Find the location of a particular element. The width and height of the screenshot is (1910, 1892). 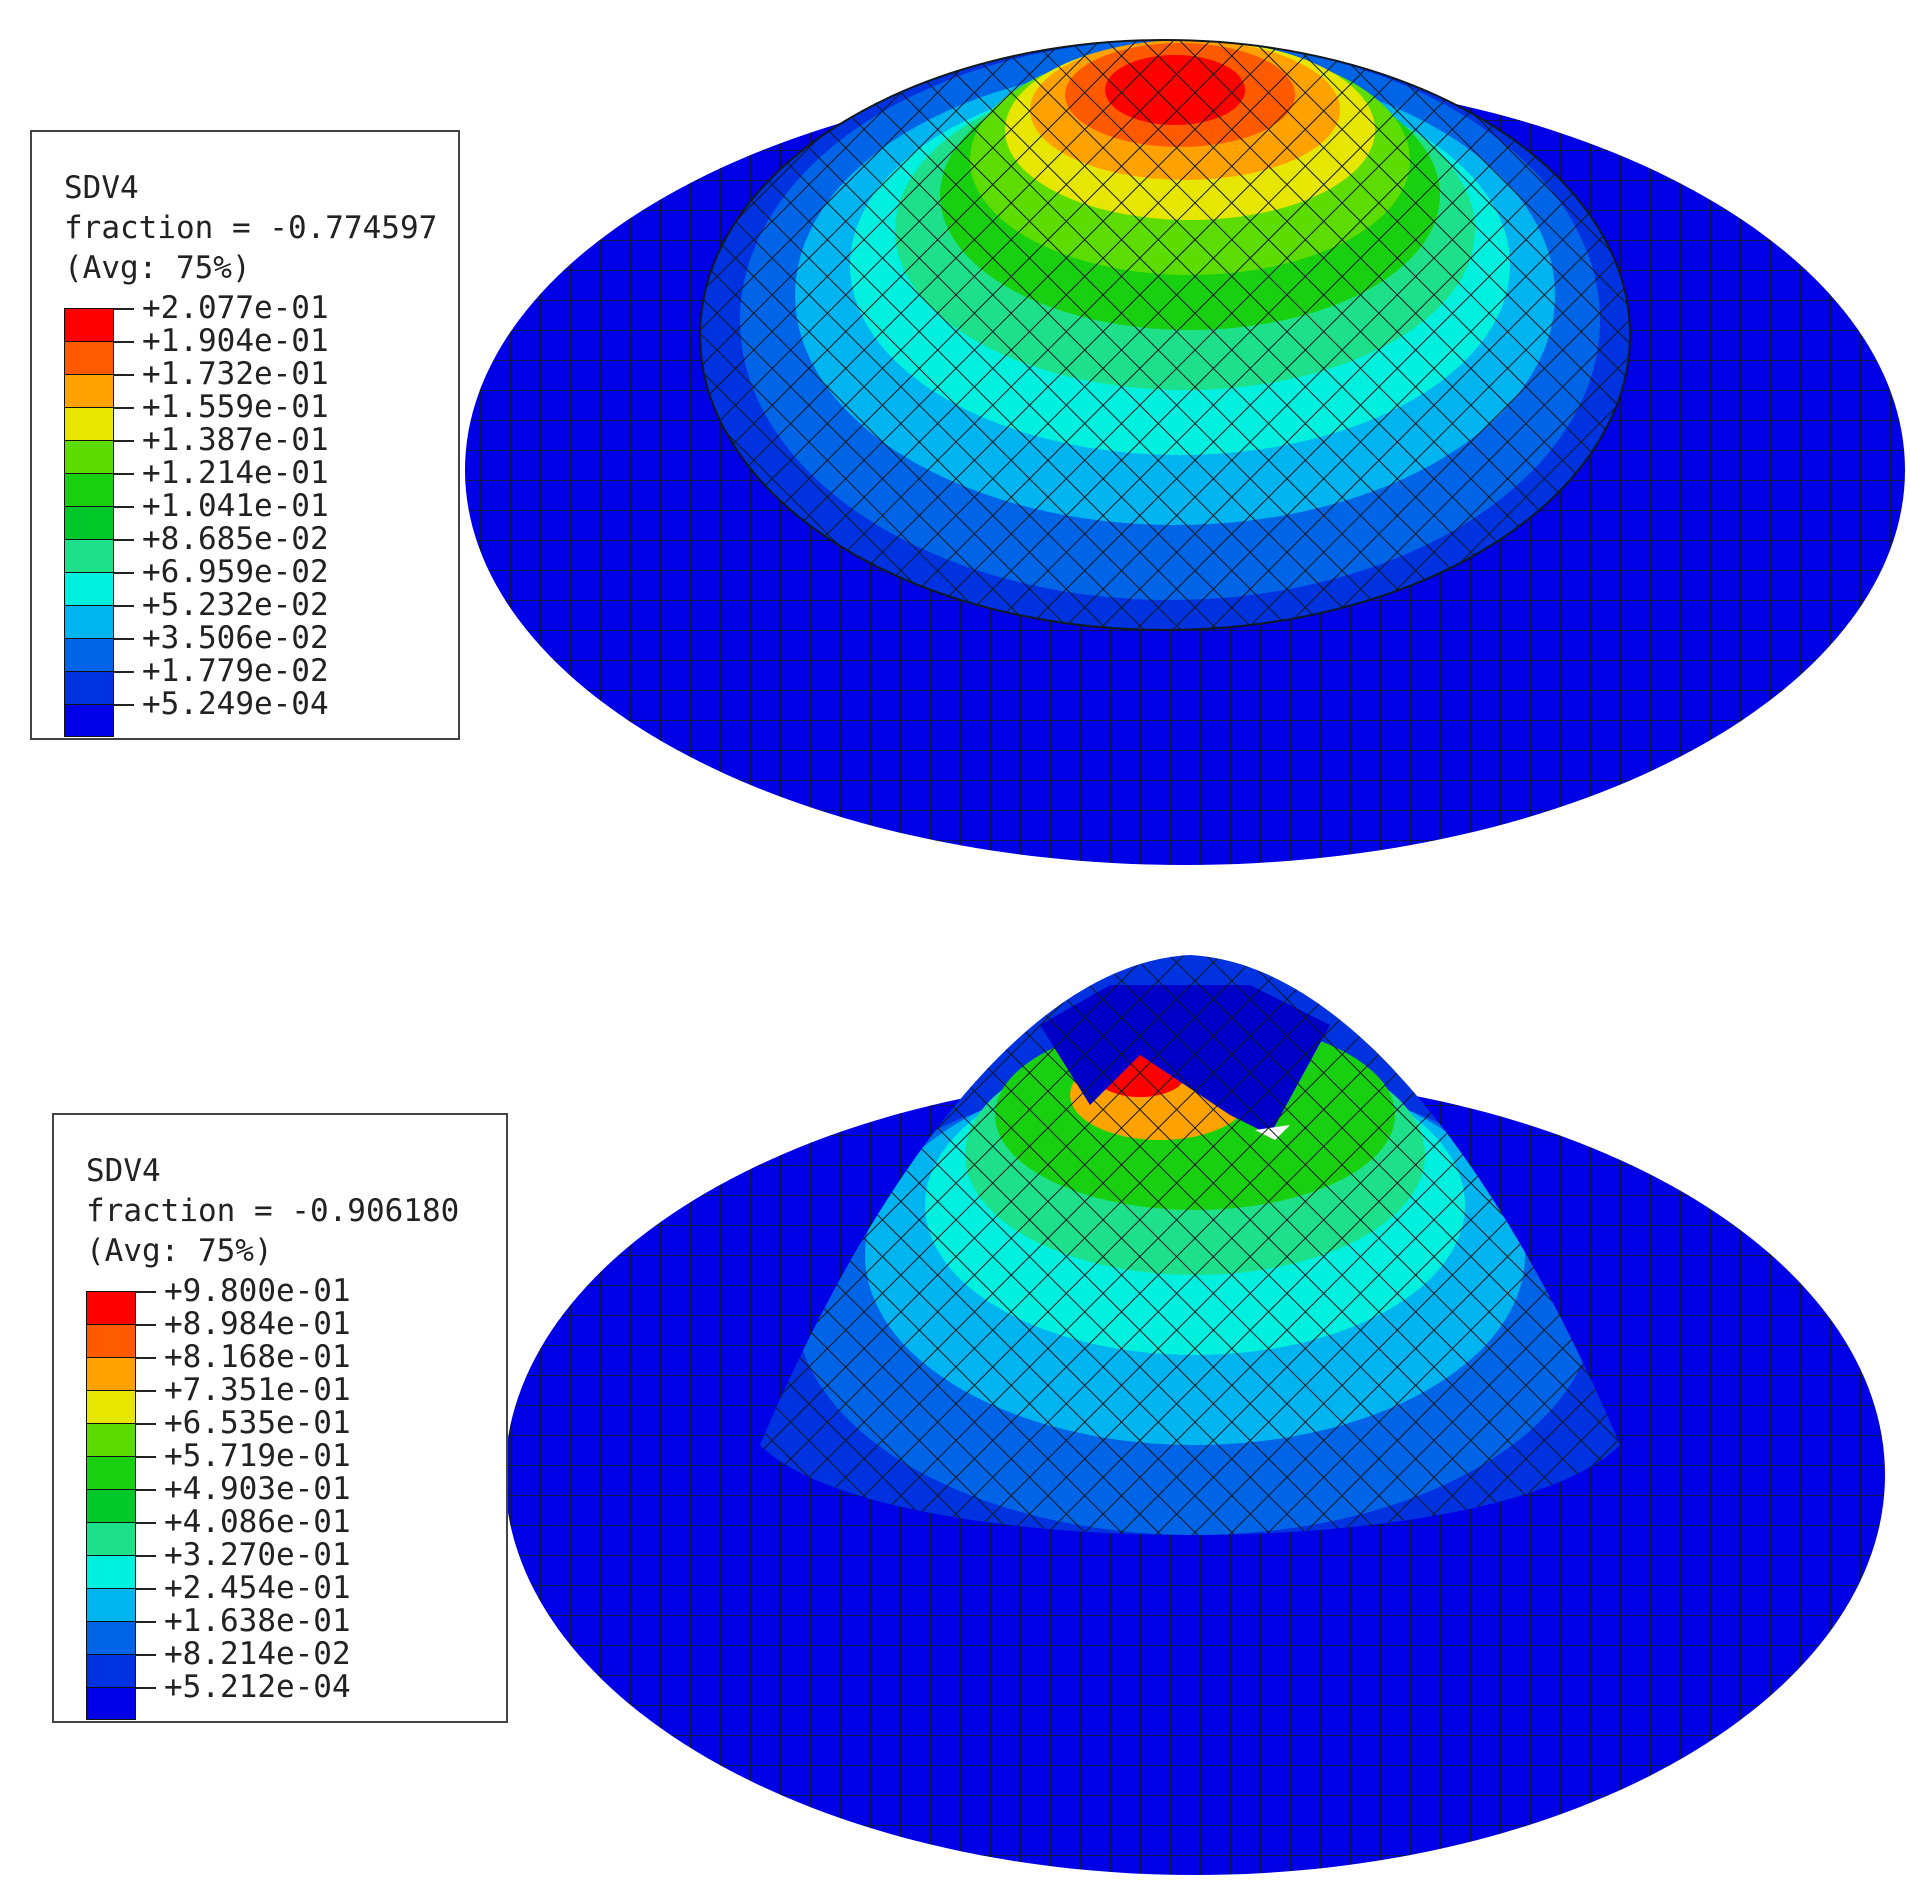

tick-label: +6.535e-01 is located at coordinates (243, 1423).